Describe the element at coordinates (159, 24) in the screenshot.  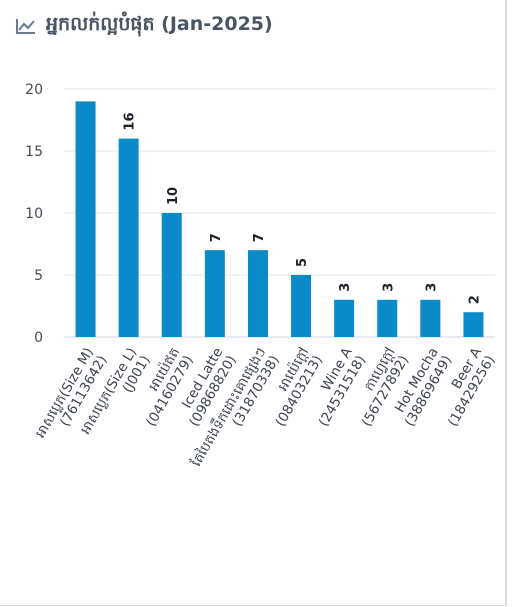
I see `chart-title: អ្នកលក់ល្អបំផុត (Jan-2025)` at that location.